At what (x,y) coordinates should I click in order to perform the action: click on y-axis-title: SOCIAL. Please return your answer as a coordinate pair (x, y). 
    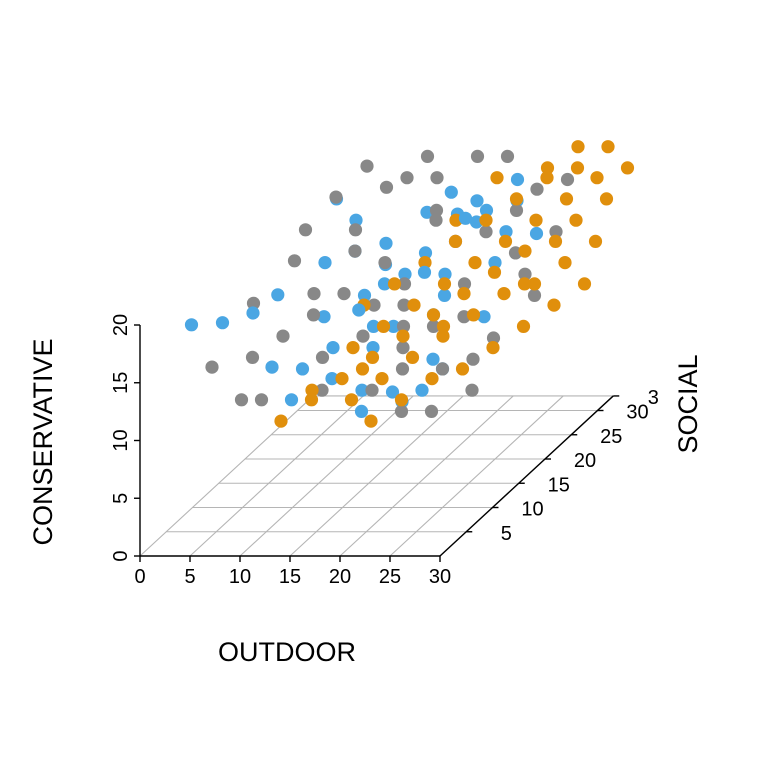
    Looking at the image, I should click on (688, 403).